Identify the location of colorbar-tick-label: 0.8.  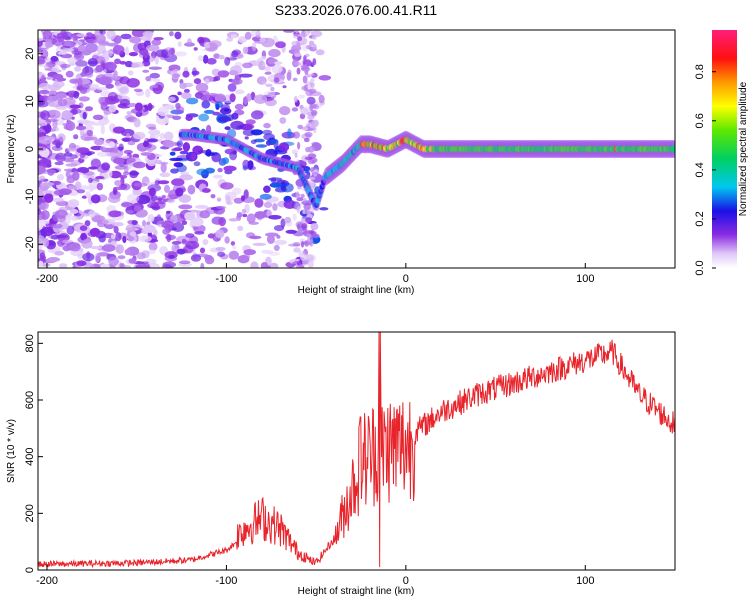
(700, 71).